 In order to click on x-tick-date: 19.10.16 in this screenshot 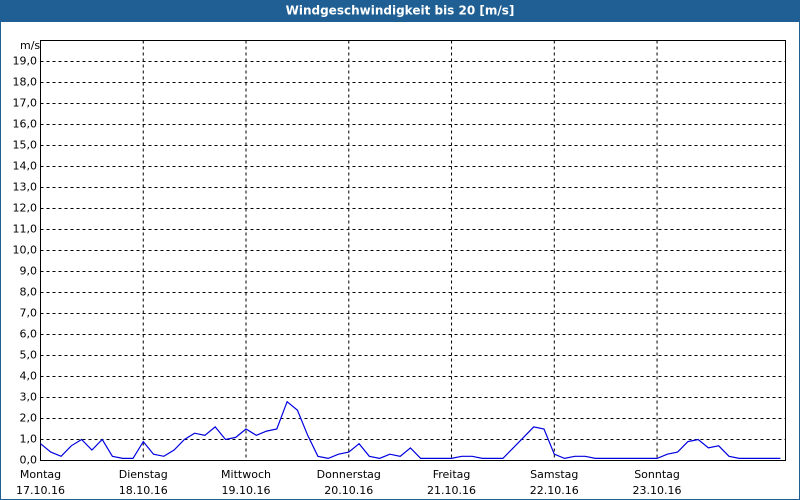, I will do `click(246, 490)`.